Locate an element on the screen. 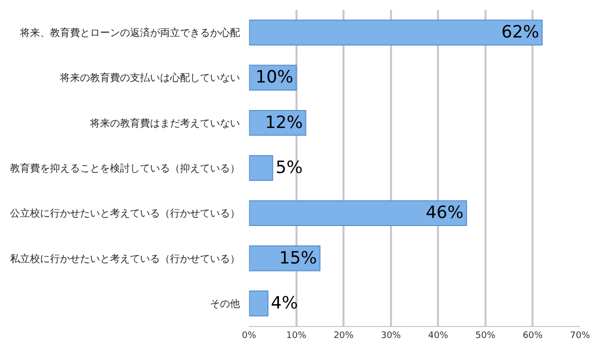  x-tick-label: 20% is located at coordinates (344, 335).